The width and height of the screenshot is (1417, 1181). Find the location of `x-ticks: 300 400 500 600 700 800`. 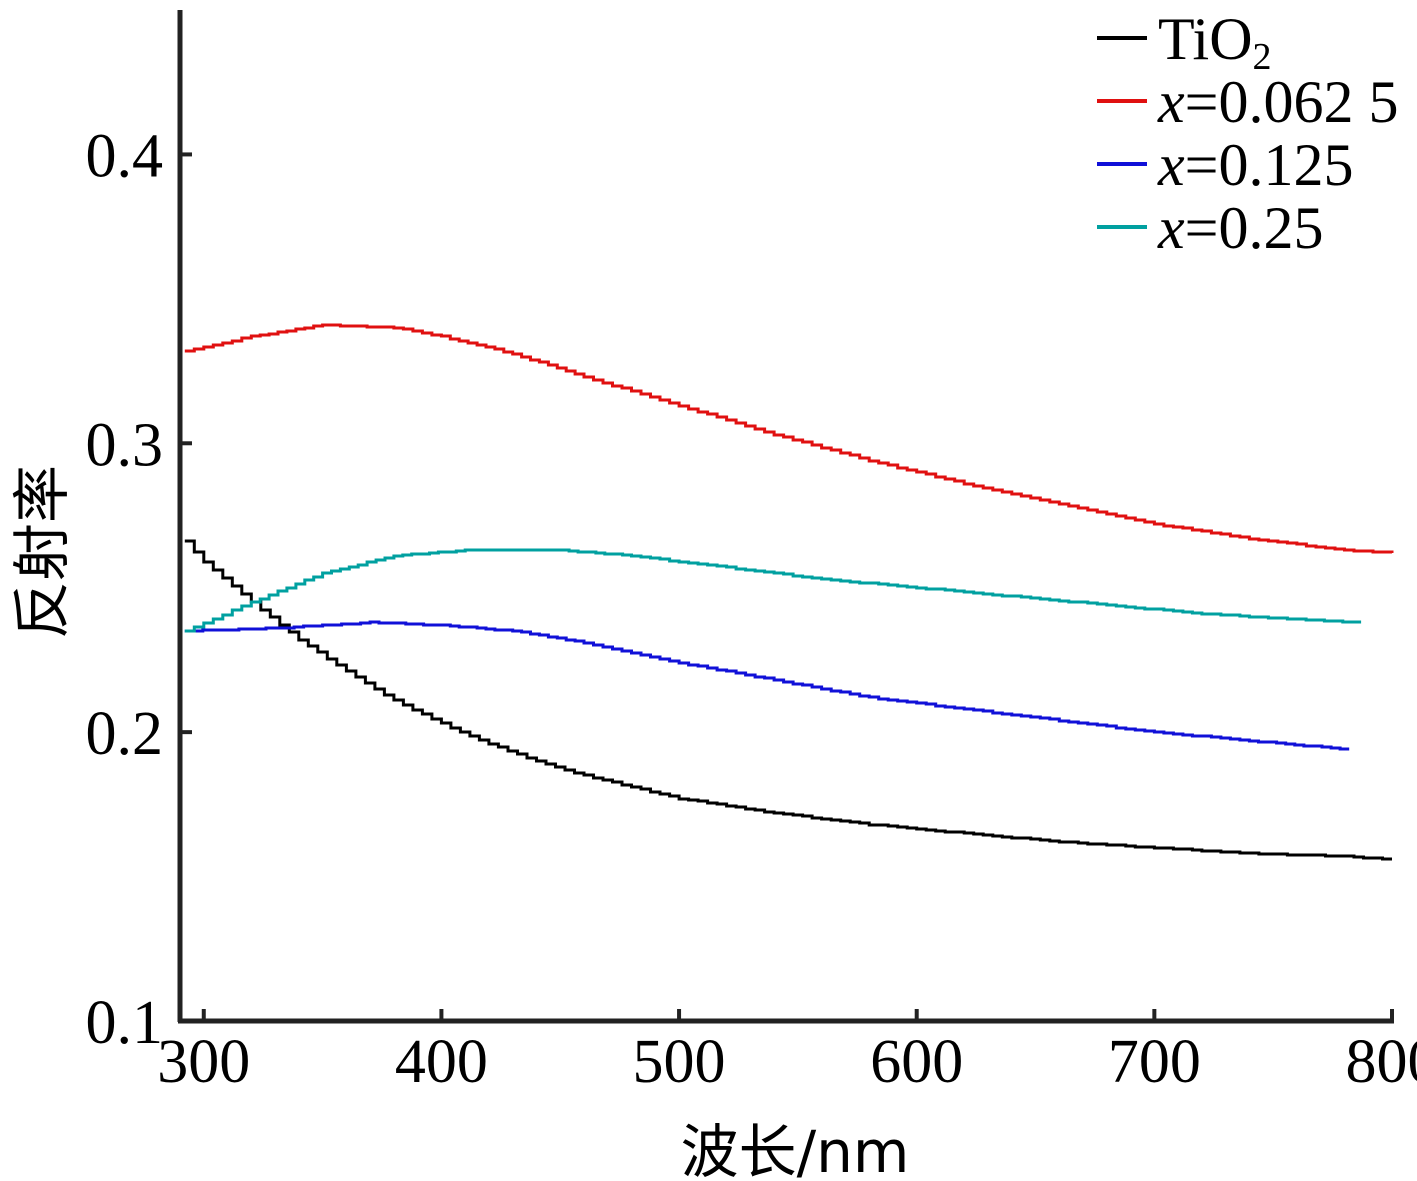

x-ticks: 300 400 500 600 700 800 is located at coordinates (787, 1052).